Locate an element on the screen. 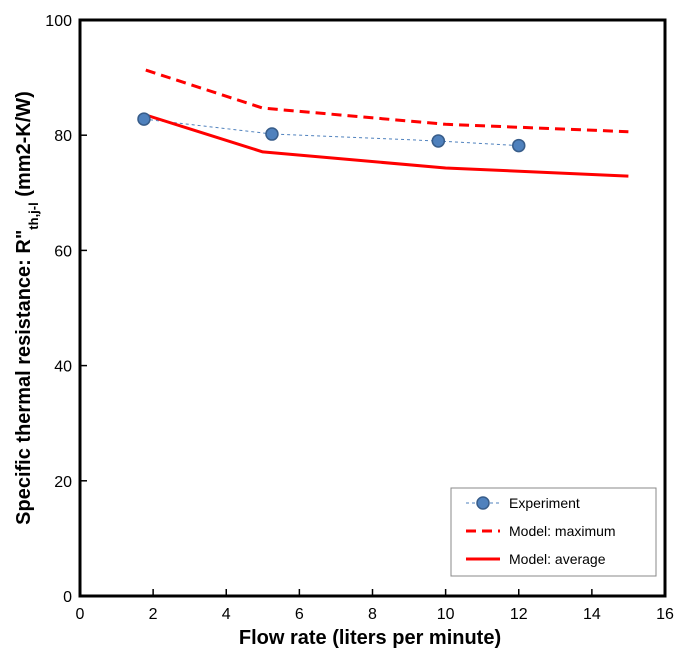 Image resolution: width=676 pixels, height=657 pixels. legend-label-0: Experiment is located at coordinates (544, 503).